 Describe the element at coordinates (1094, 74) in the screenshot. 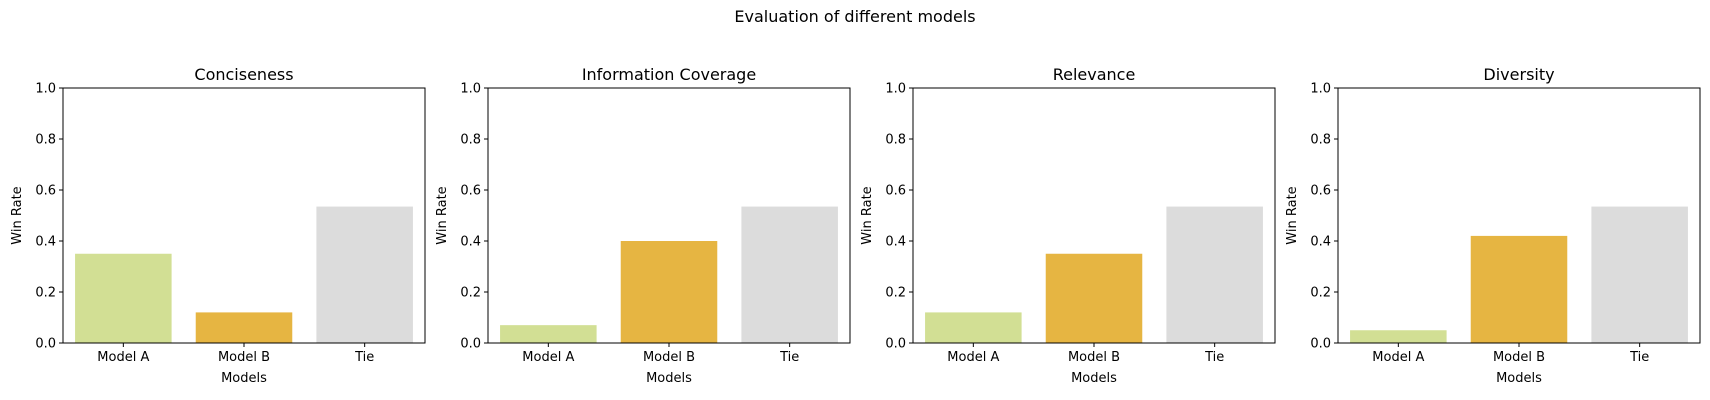

I see `subplot-title: Relevance` at that location.